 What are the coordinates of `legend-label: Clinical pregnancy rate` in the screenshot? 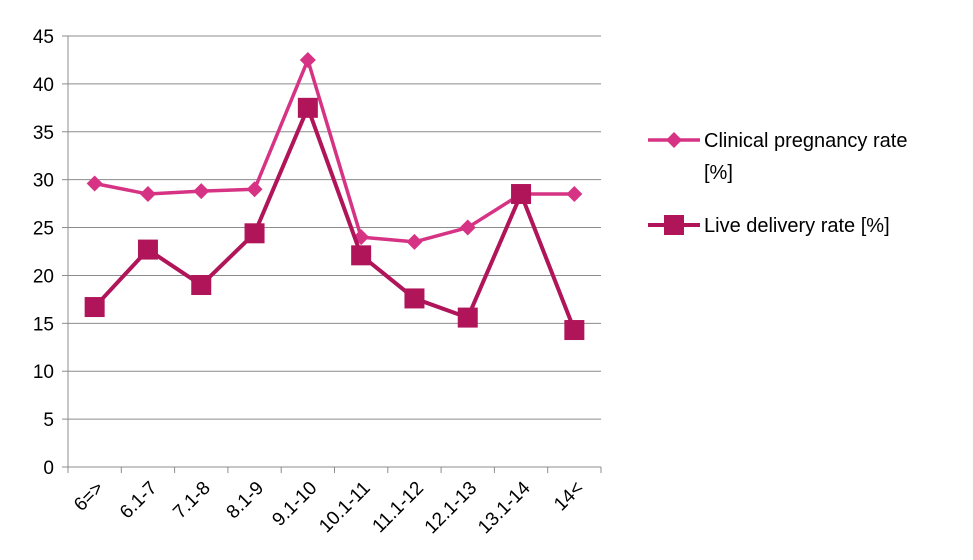 It's located at (805, 141).